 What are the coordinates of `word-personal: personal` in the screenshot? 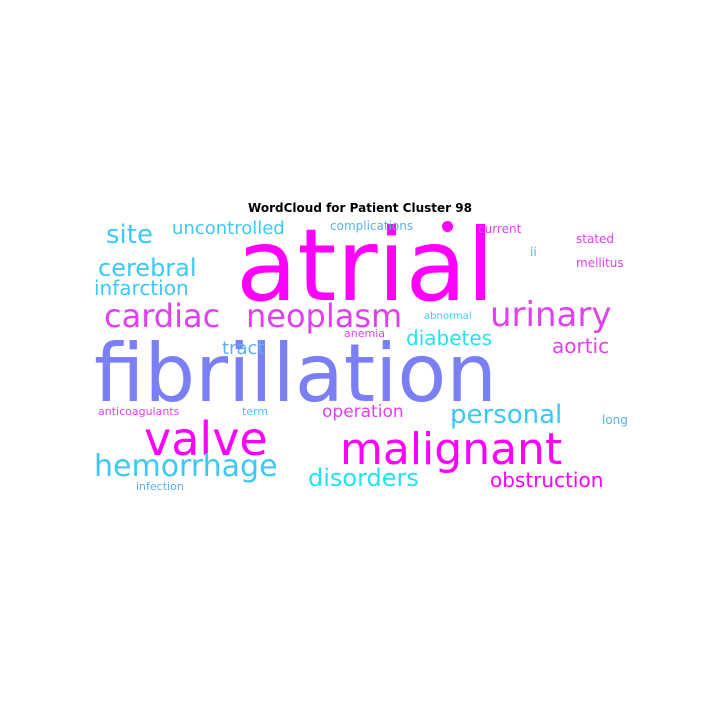 It's located at (506, 415).